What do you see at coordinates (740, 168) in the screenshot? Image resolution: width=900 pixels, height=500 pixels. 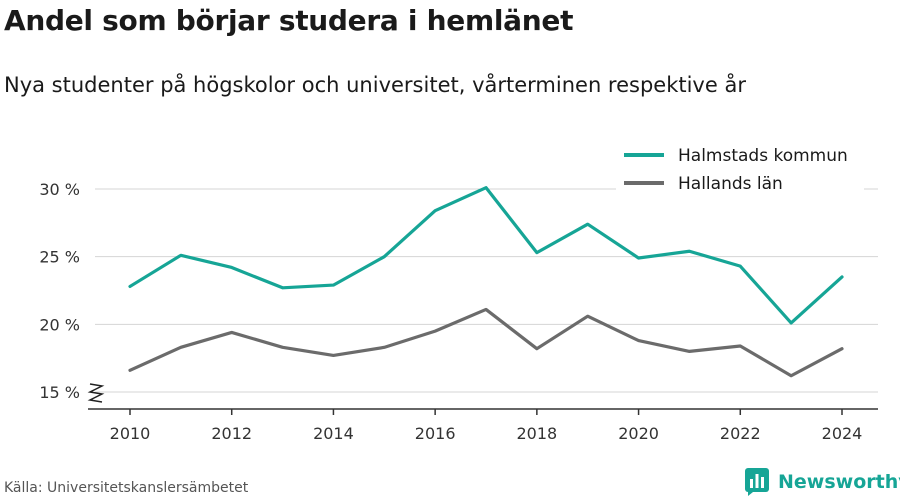 I see `legend: Halmstads kommun Hallands län` at bounding box center [740, 168].